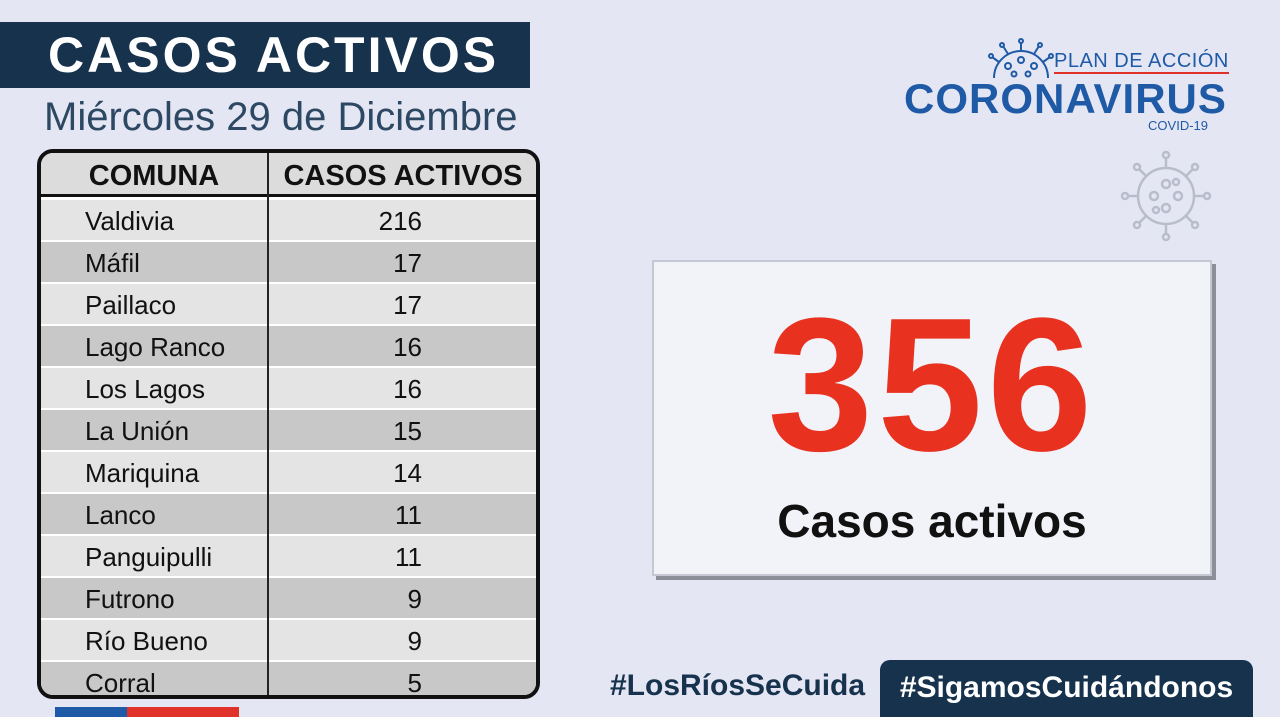  I want to click on table-row: Máfil 17, so click(288, 263).